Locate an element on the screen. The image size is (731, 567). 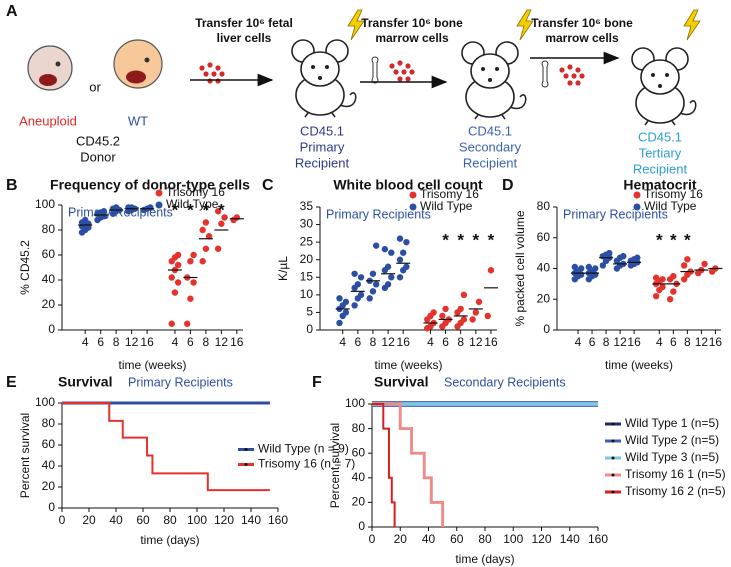
x-tick-label: 16 is located at coordinates (716, 342).